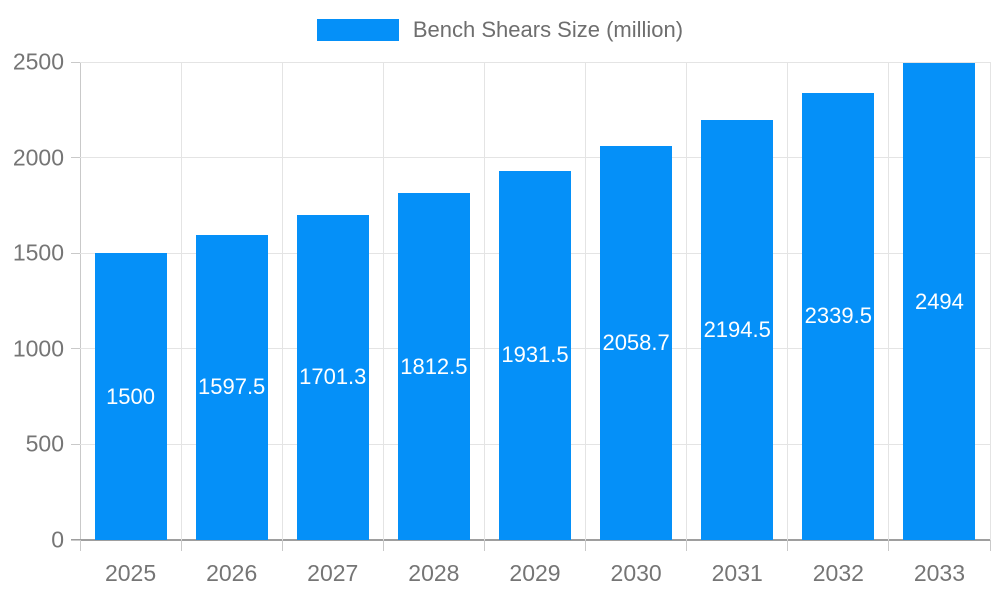 The height and width of the screenshot is (600, 1000). Describe the element at coordinates (357, 30) in the screenshot. I see `legend-swatch-icon` at that location.